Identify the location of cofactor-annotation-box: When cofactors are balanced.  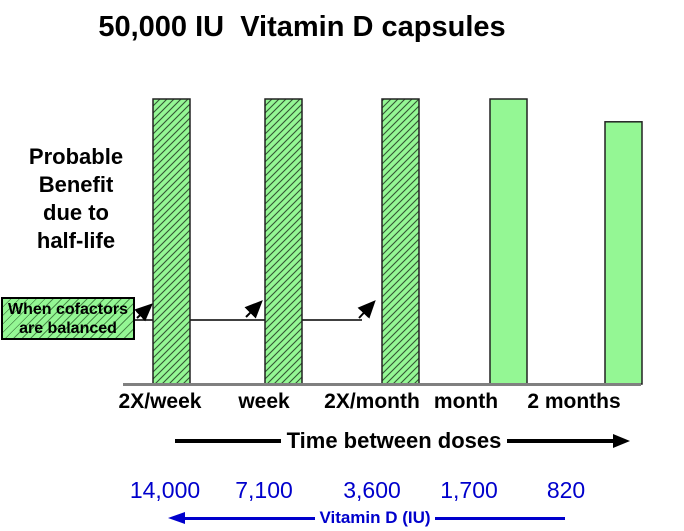
(68, 318).